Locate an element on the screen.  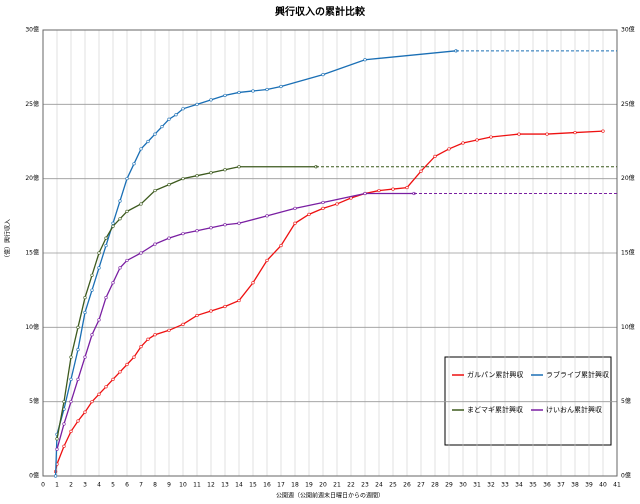
legend-label: ガルパン累計興収 is located at coordinates (495, 374).